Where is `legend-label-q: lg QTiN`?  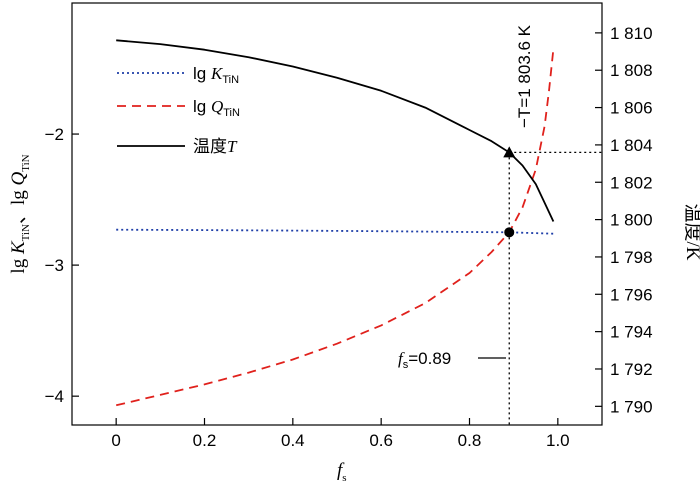
legend-label-q: lg QTiN is located at coordinates (216, 108).